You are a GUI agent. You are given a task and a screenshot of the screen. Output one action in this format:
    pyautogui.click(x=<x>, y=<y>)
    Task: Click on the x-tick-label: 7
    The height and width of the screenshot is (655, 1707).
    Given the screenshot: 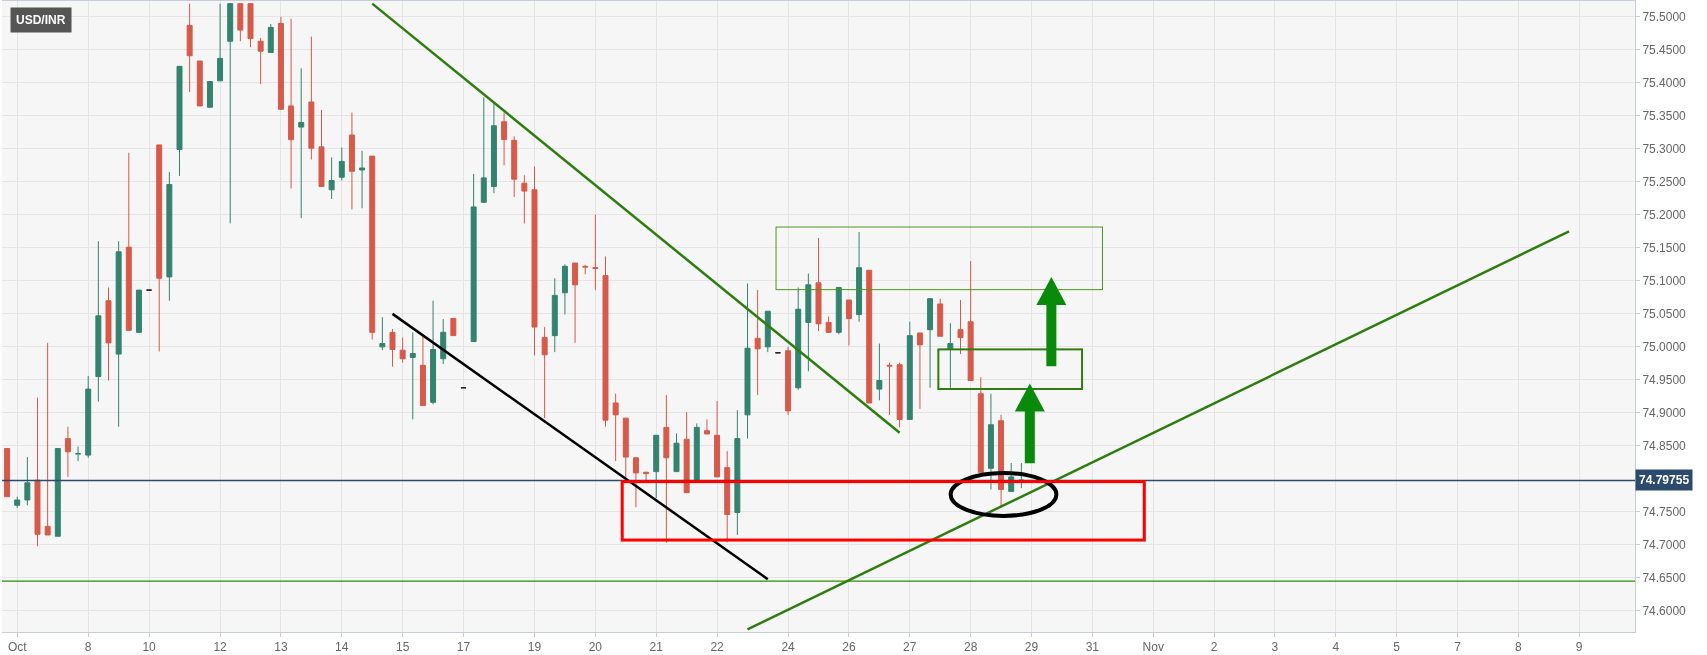 What is the action you would take?
    pyautogui.click(x=1458, y=647)
    